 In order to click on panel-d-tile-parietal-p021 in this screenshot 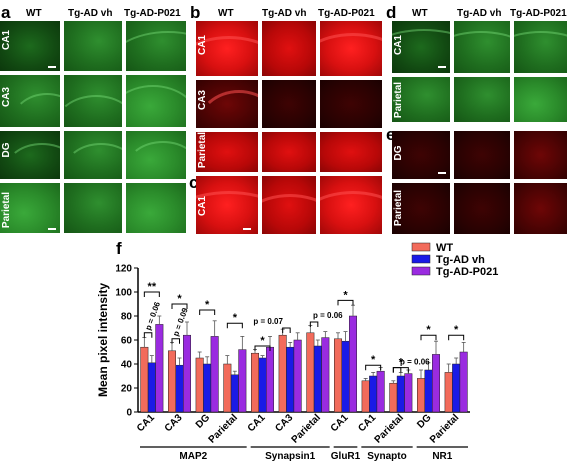, I will do `click(540, 99)`.